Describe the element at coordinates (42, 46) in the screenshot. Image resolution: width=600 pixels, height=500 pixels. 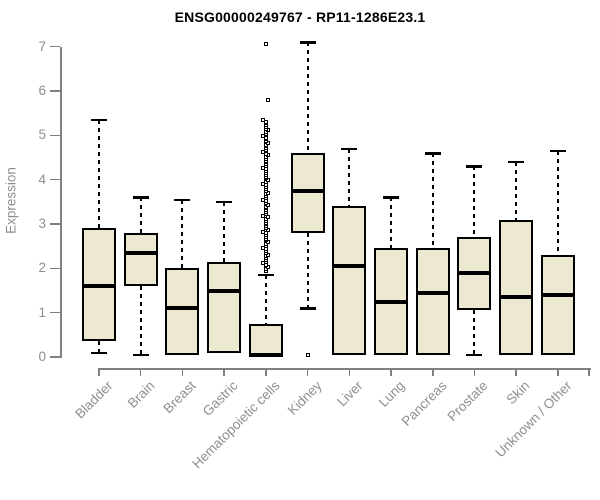
I see `y-tick-label: 7` at that location.